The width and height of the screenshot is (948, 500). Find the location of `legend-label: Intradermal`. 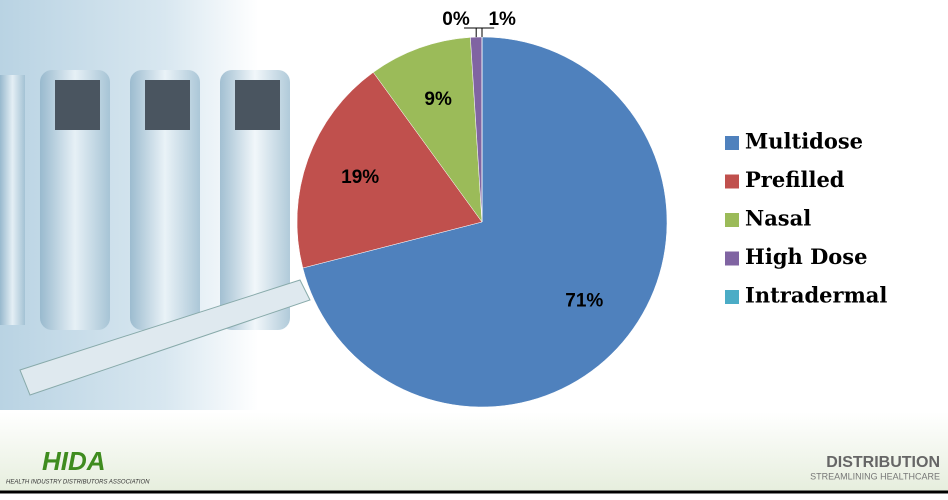

legend-label: Intradermal is located at coordinates (816, 295).